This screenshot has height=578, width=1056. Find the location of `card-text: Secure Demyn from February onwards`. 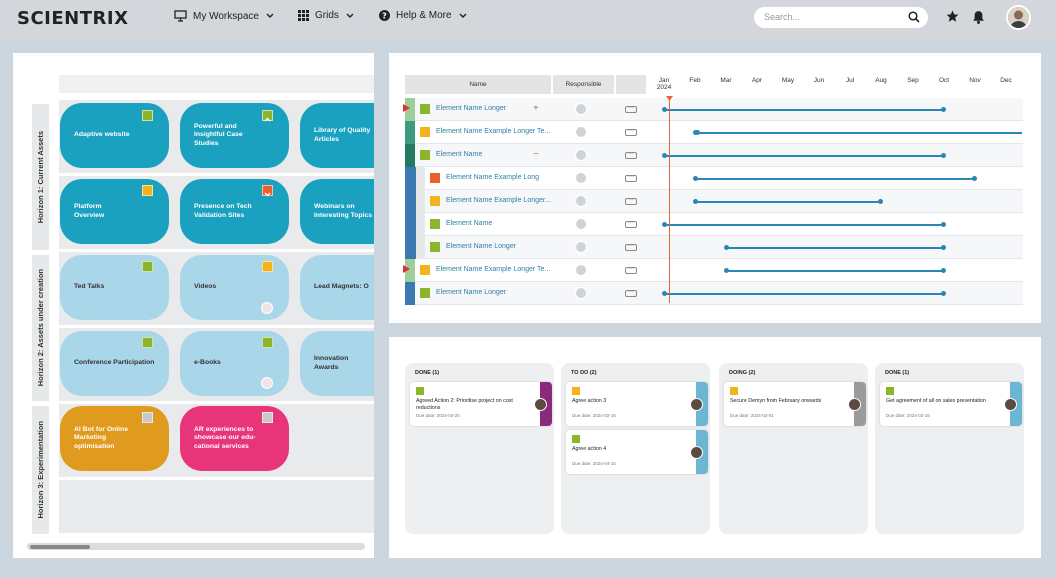

card-text: Secure Demyn from February onwards is located at coordinates (776, 401).